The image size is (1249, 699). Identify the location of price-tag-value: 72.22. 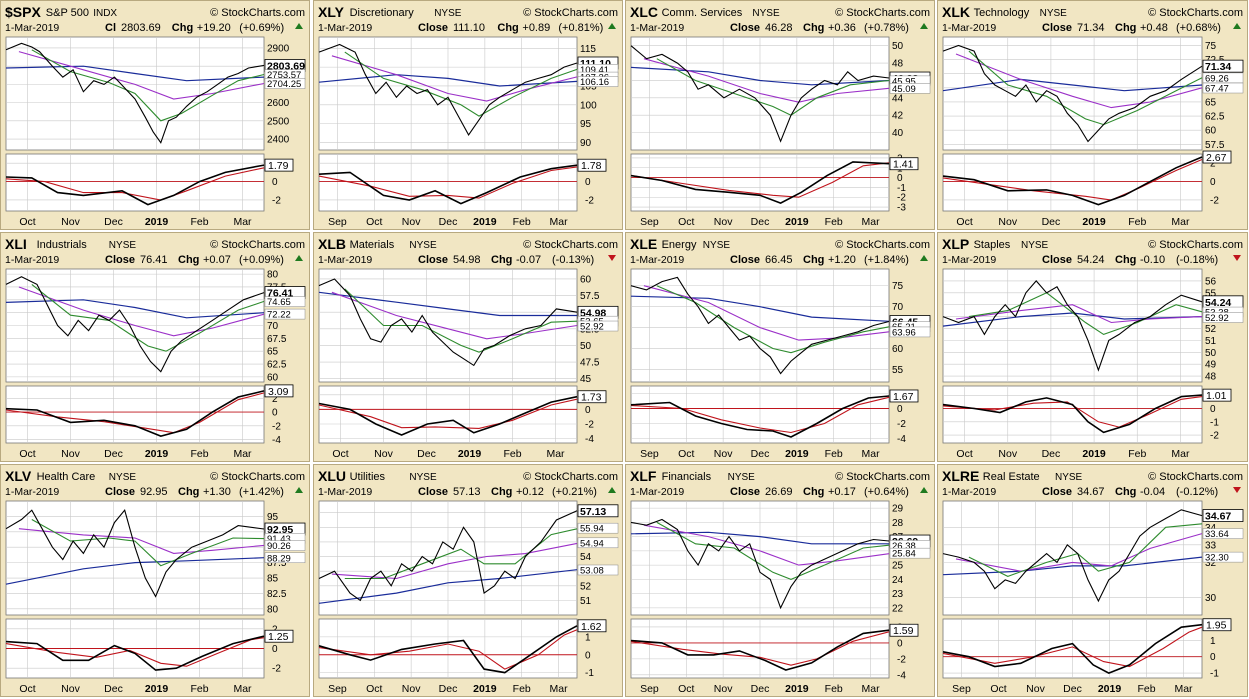
(279, 315).